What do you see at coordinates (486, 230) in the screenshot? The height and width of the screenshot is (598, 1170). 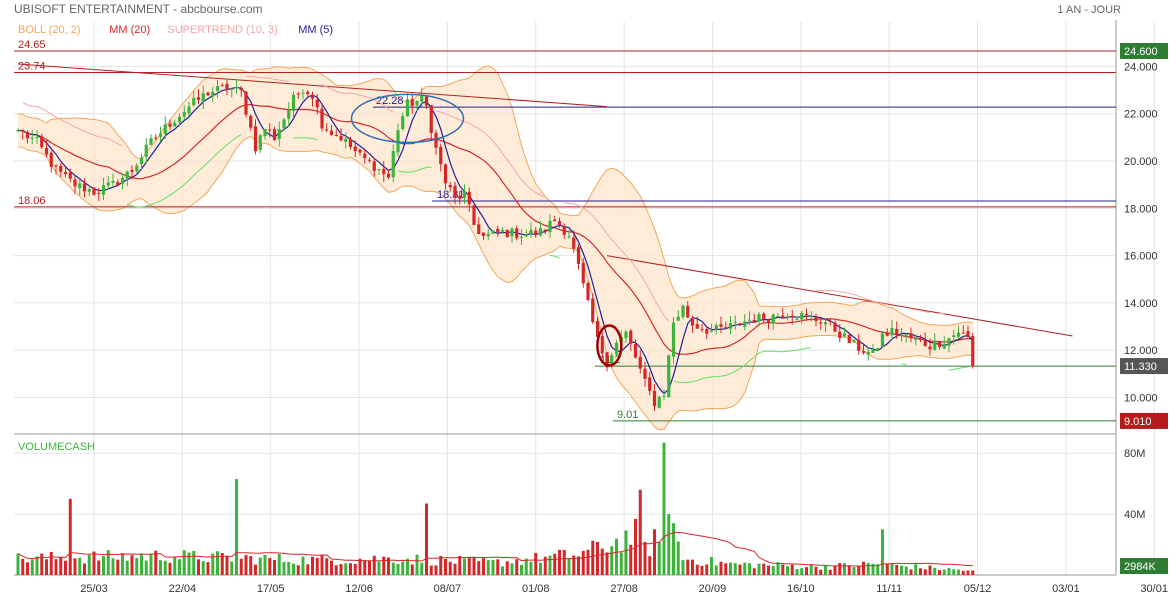 I see `chart-annotations` at bounding box center [486, 230].